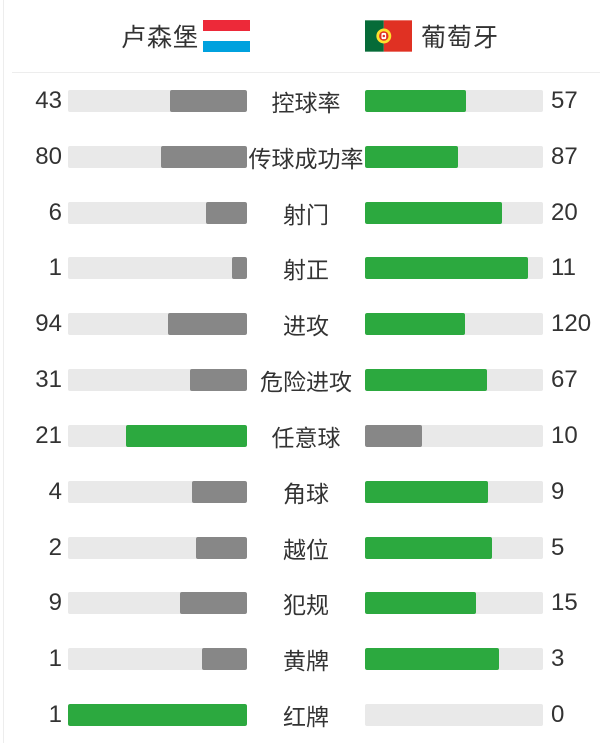 The width and height of the screenshot is (600, 743). I want to click on away-value: 0, so click(558, 715).